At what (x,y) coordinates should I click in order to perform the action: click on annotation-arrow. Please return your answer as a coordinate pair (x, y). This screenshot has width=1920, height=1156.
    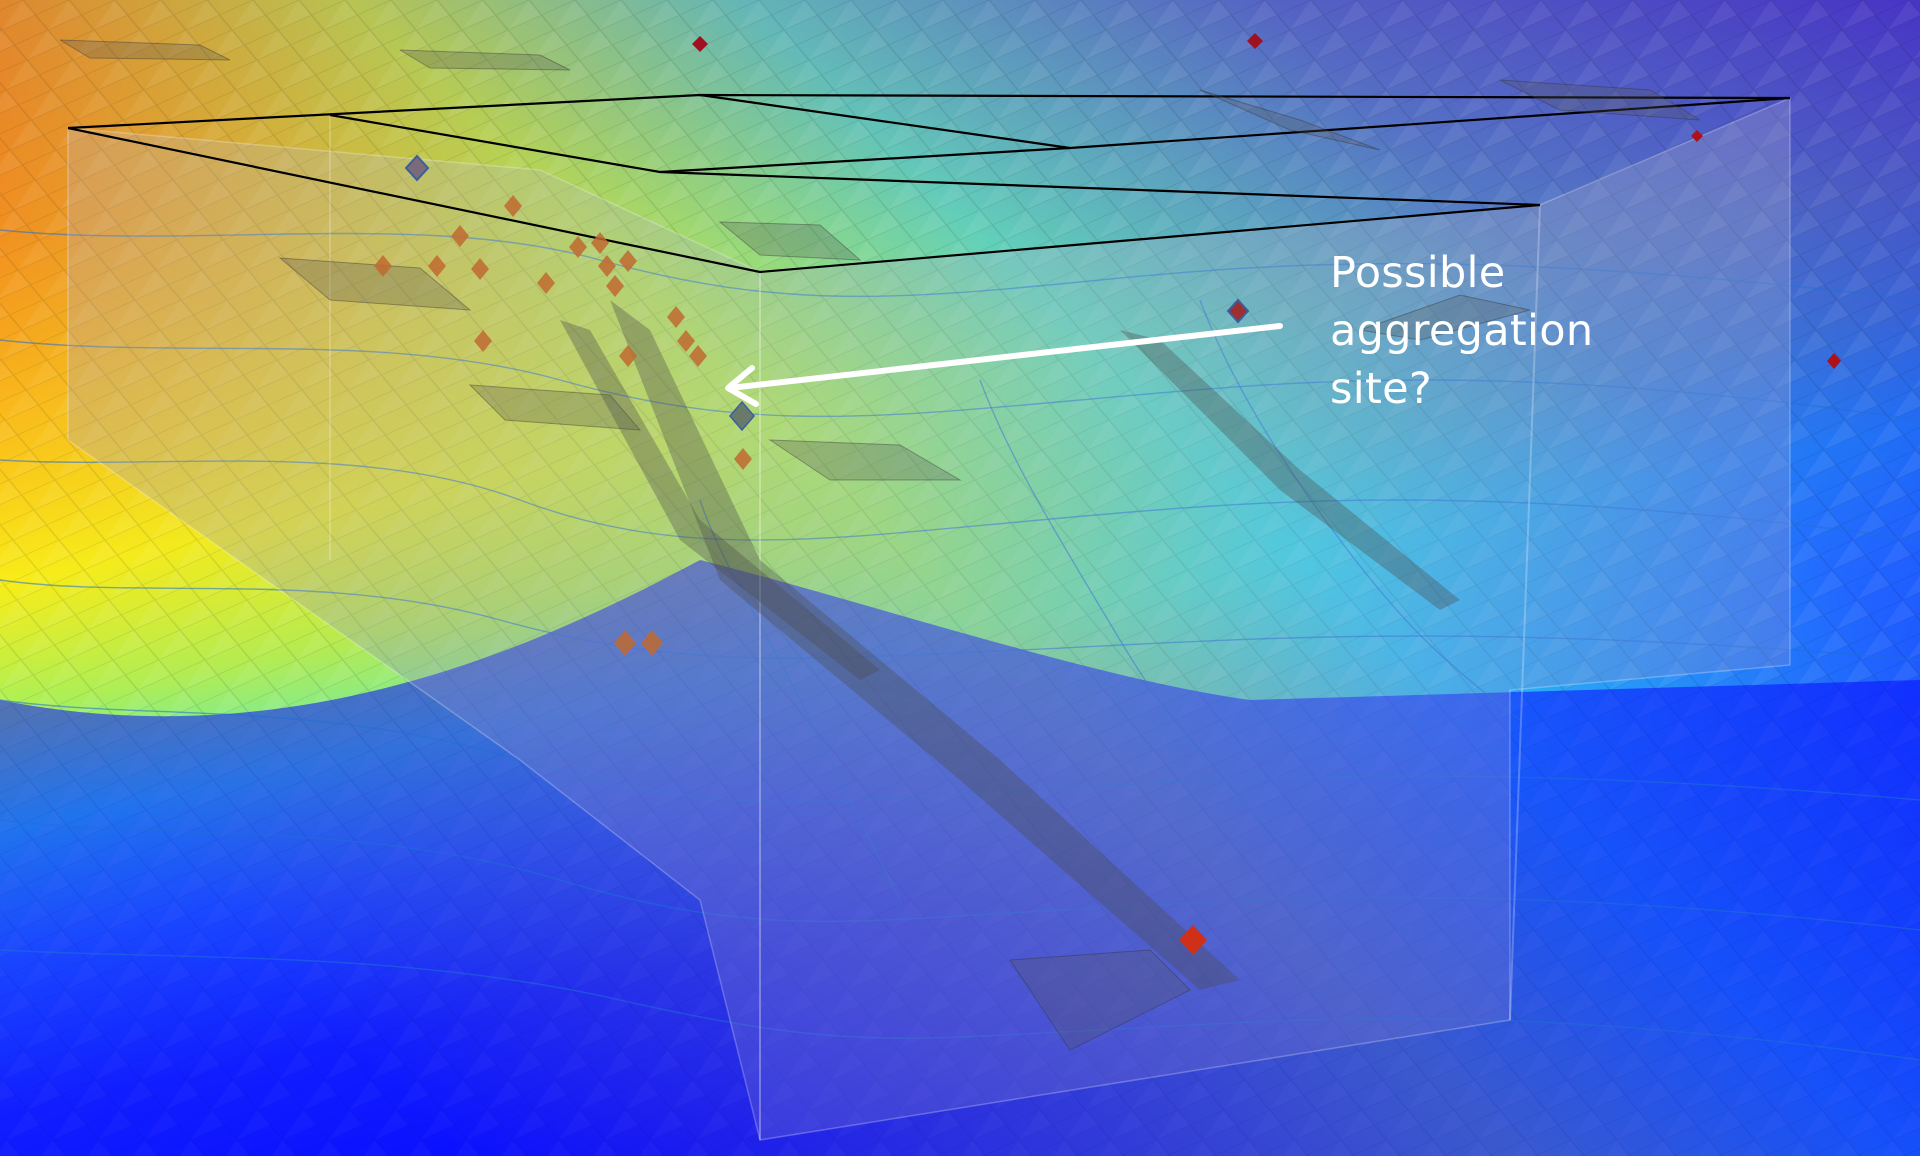
    Looking at the image, I should click on (1004, 365).